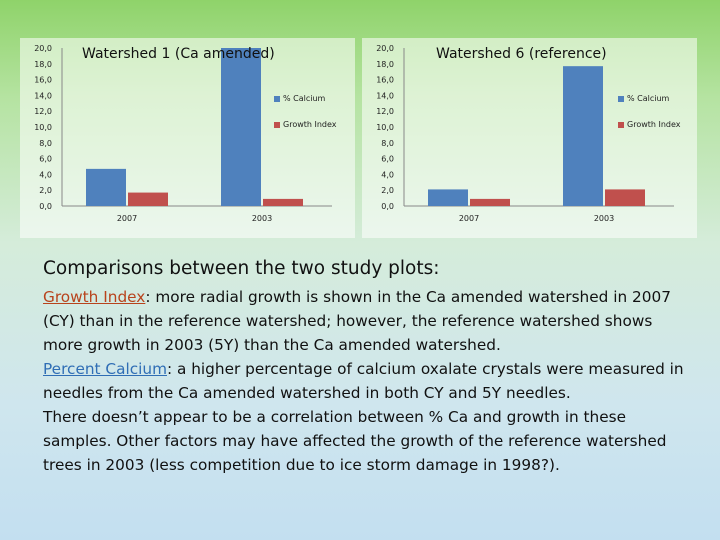 Image resolution: width=720 pixels, height=540 pixels. Describe the element at coordinates (241, 268) in the screenshot. I see `comparison-heading: Comparisons between the two study plots:` at that location.